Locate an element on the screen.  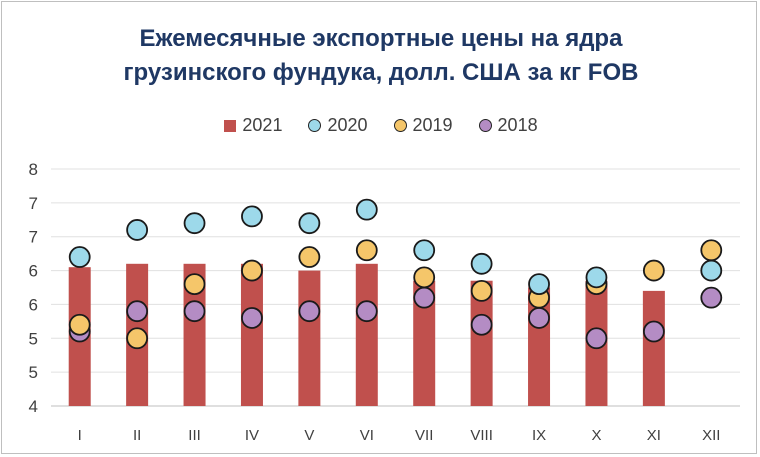
legend-item-2021: 2021 is located at coordinates (253, 125).